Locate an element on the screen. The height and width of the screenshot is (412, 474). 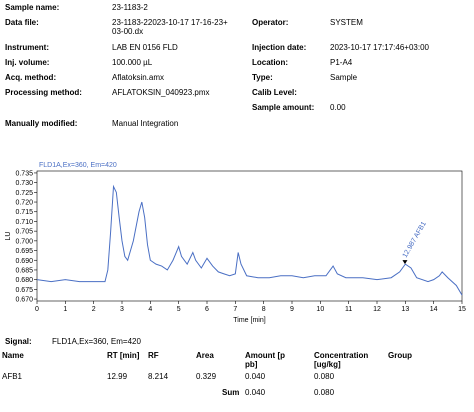
column-header: Concentration [ug/kg] is located at coordinates (341, 360).